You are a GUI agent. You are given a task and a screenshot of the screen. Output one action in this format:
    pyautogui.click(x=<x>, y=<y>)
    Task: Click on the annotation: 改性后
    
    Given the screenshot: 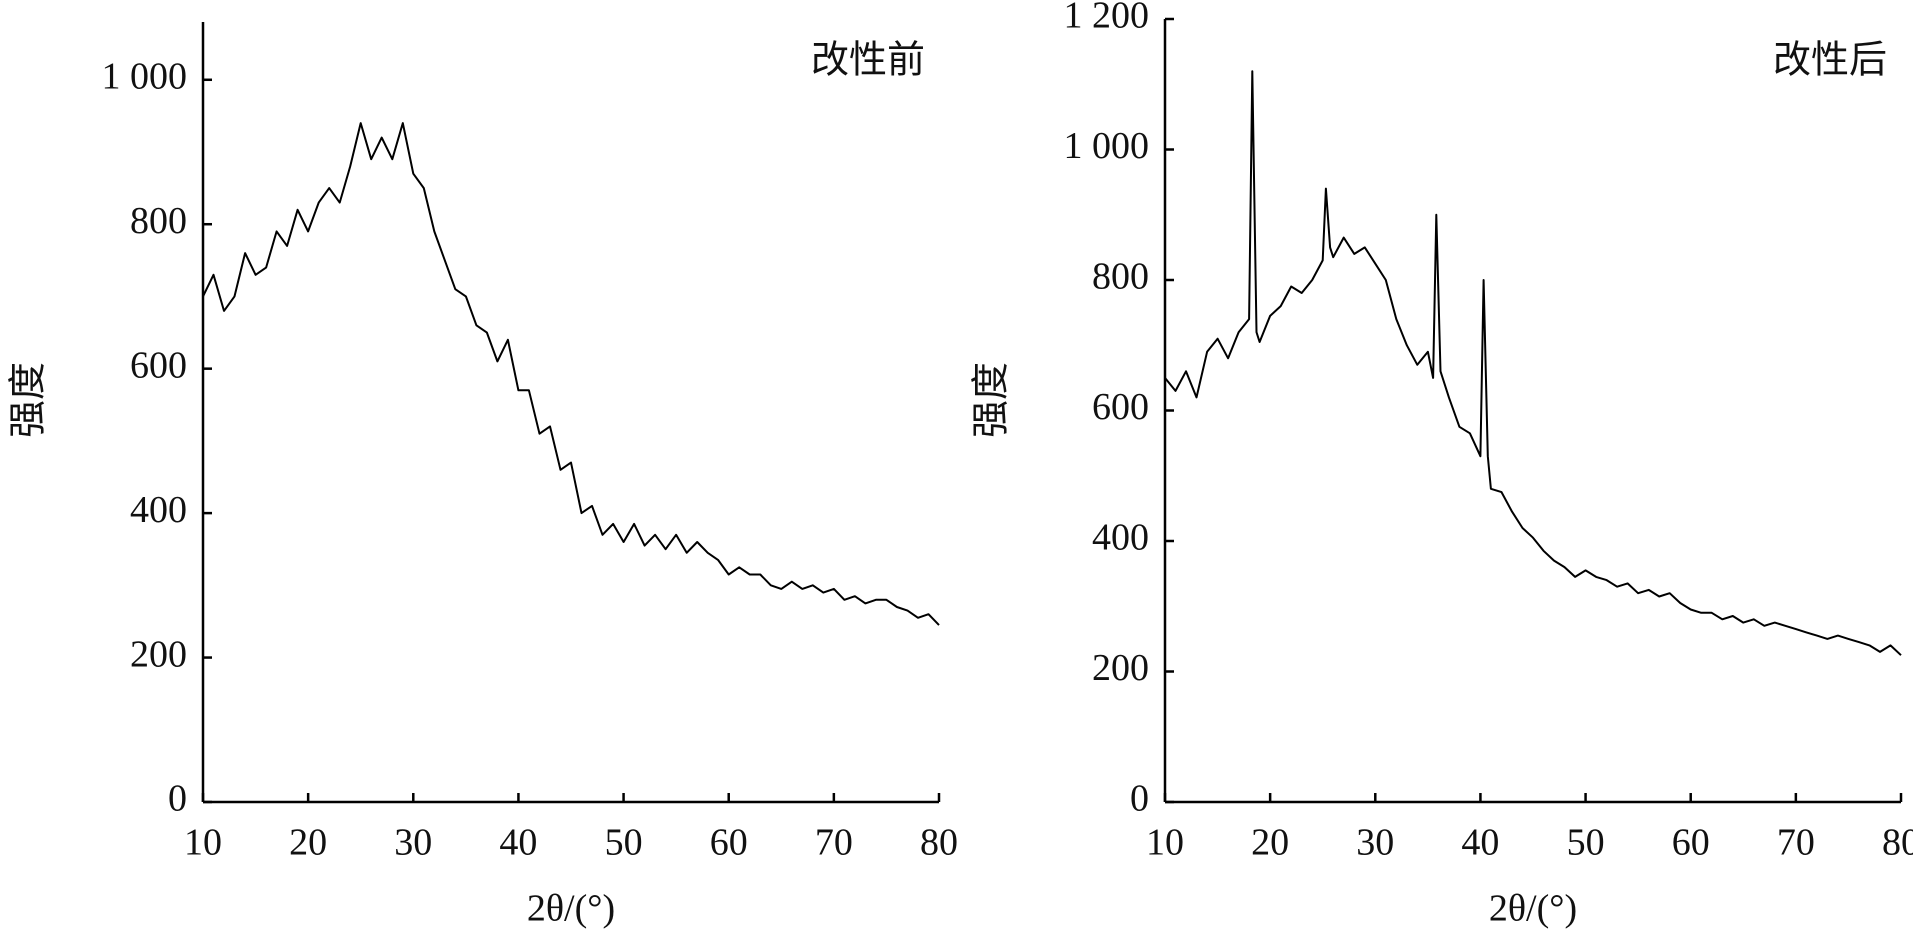 What is the action you would take?
    pyautogui.click(x=1830, y=61)
    